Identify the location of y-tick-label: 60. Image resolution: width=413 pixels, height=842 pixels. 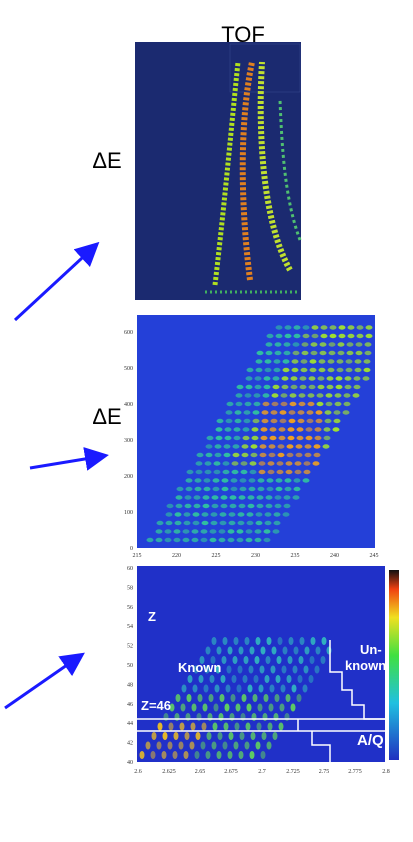
(130, 569).